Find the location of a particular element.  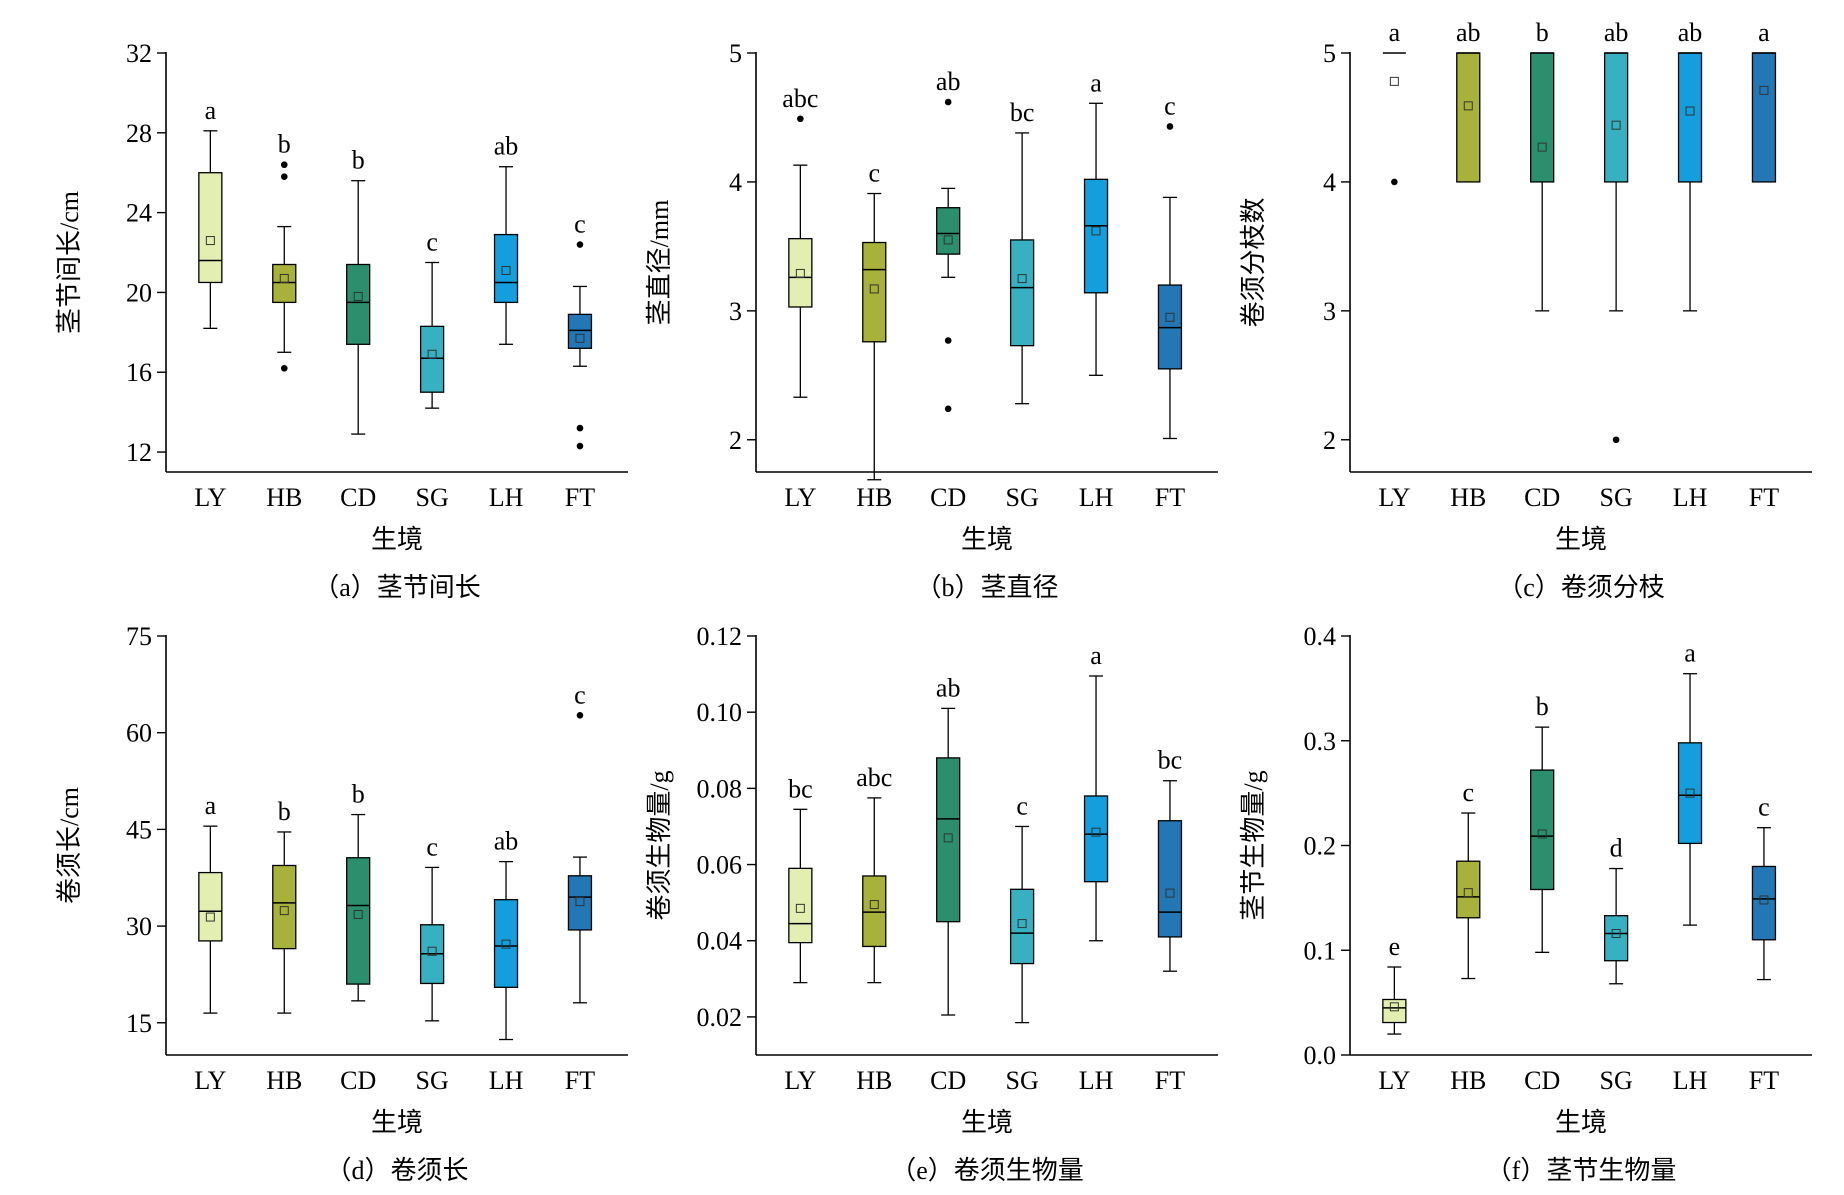

box-group-lh: LH a is located at coordinates (1096, 868).